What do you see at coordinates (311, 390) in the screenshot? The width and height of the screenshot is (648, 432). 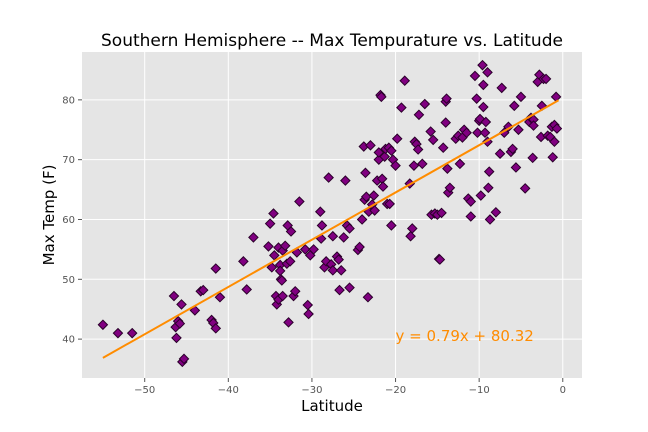 I see `x-tick-label: −30` at bounding box center [311, 390].